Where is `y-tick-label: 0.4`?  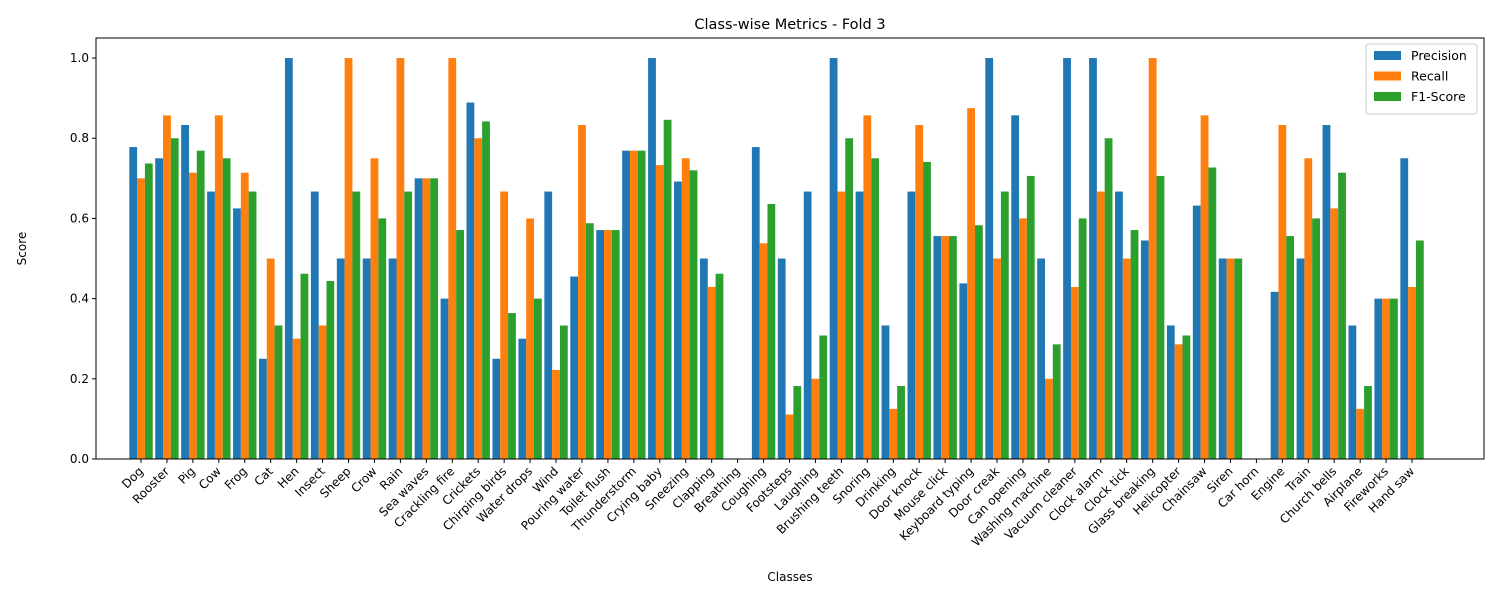 y-tick-label: 0.4 is located at coordinates (79, 299).